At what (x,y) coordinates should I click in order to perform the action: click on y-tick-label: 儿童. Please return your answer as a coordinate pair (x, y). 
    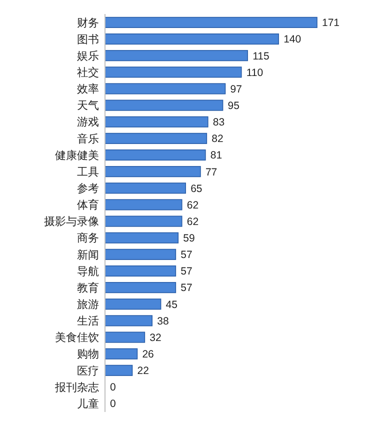
    Looking at the image, I should click on (88, 403).